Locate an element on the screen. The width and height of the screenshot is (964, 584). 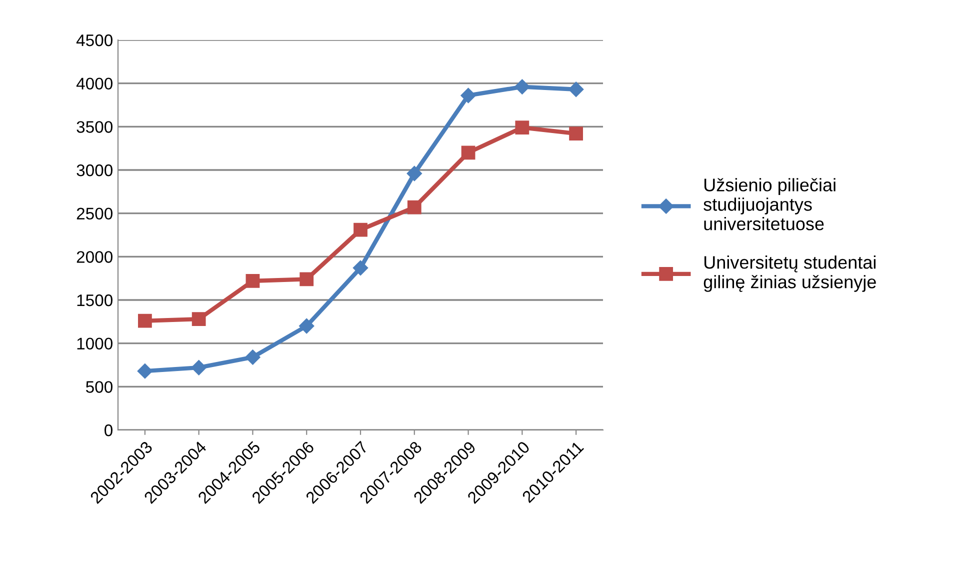
y-tick-label: 3500 is located at coordinates (94, 127).